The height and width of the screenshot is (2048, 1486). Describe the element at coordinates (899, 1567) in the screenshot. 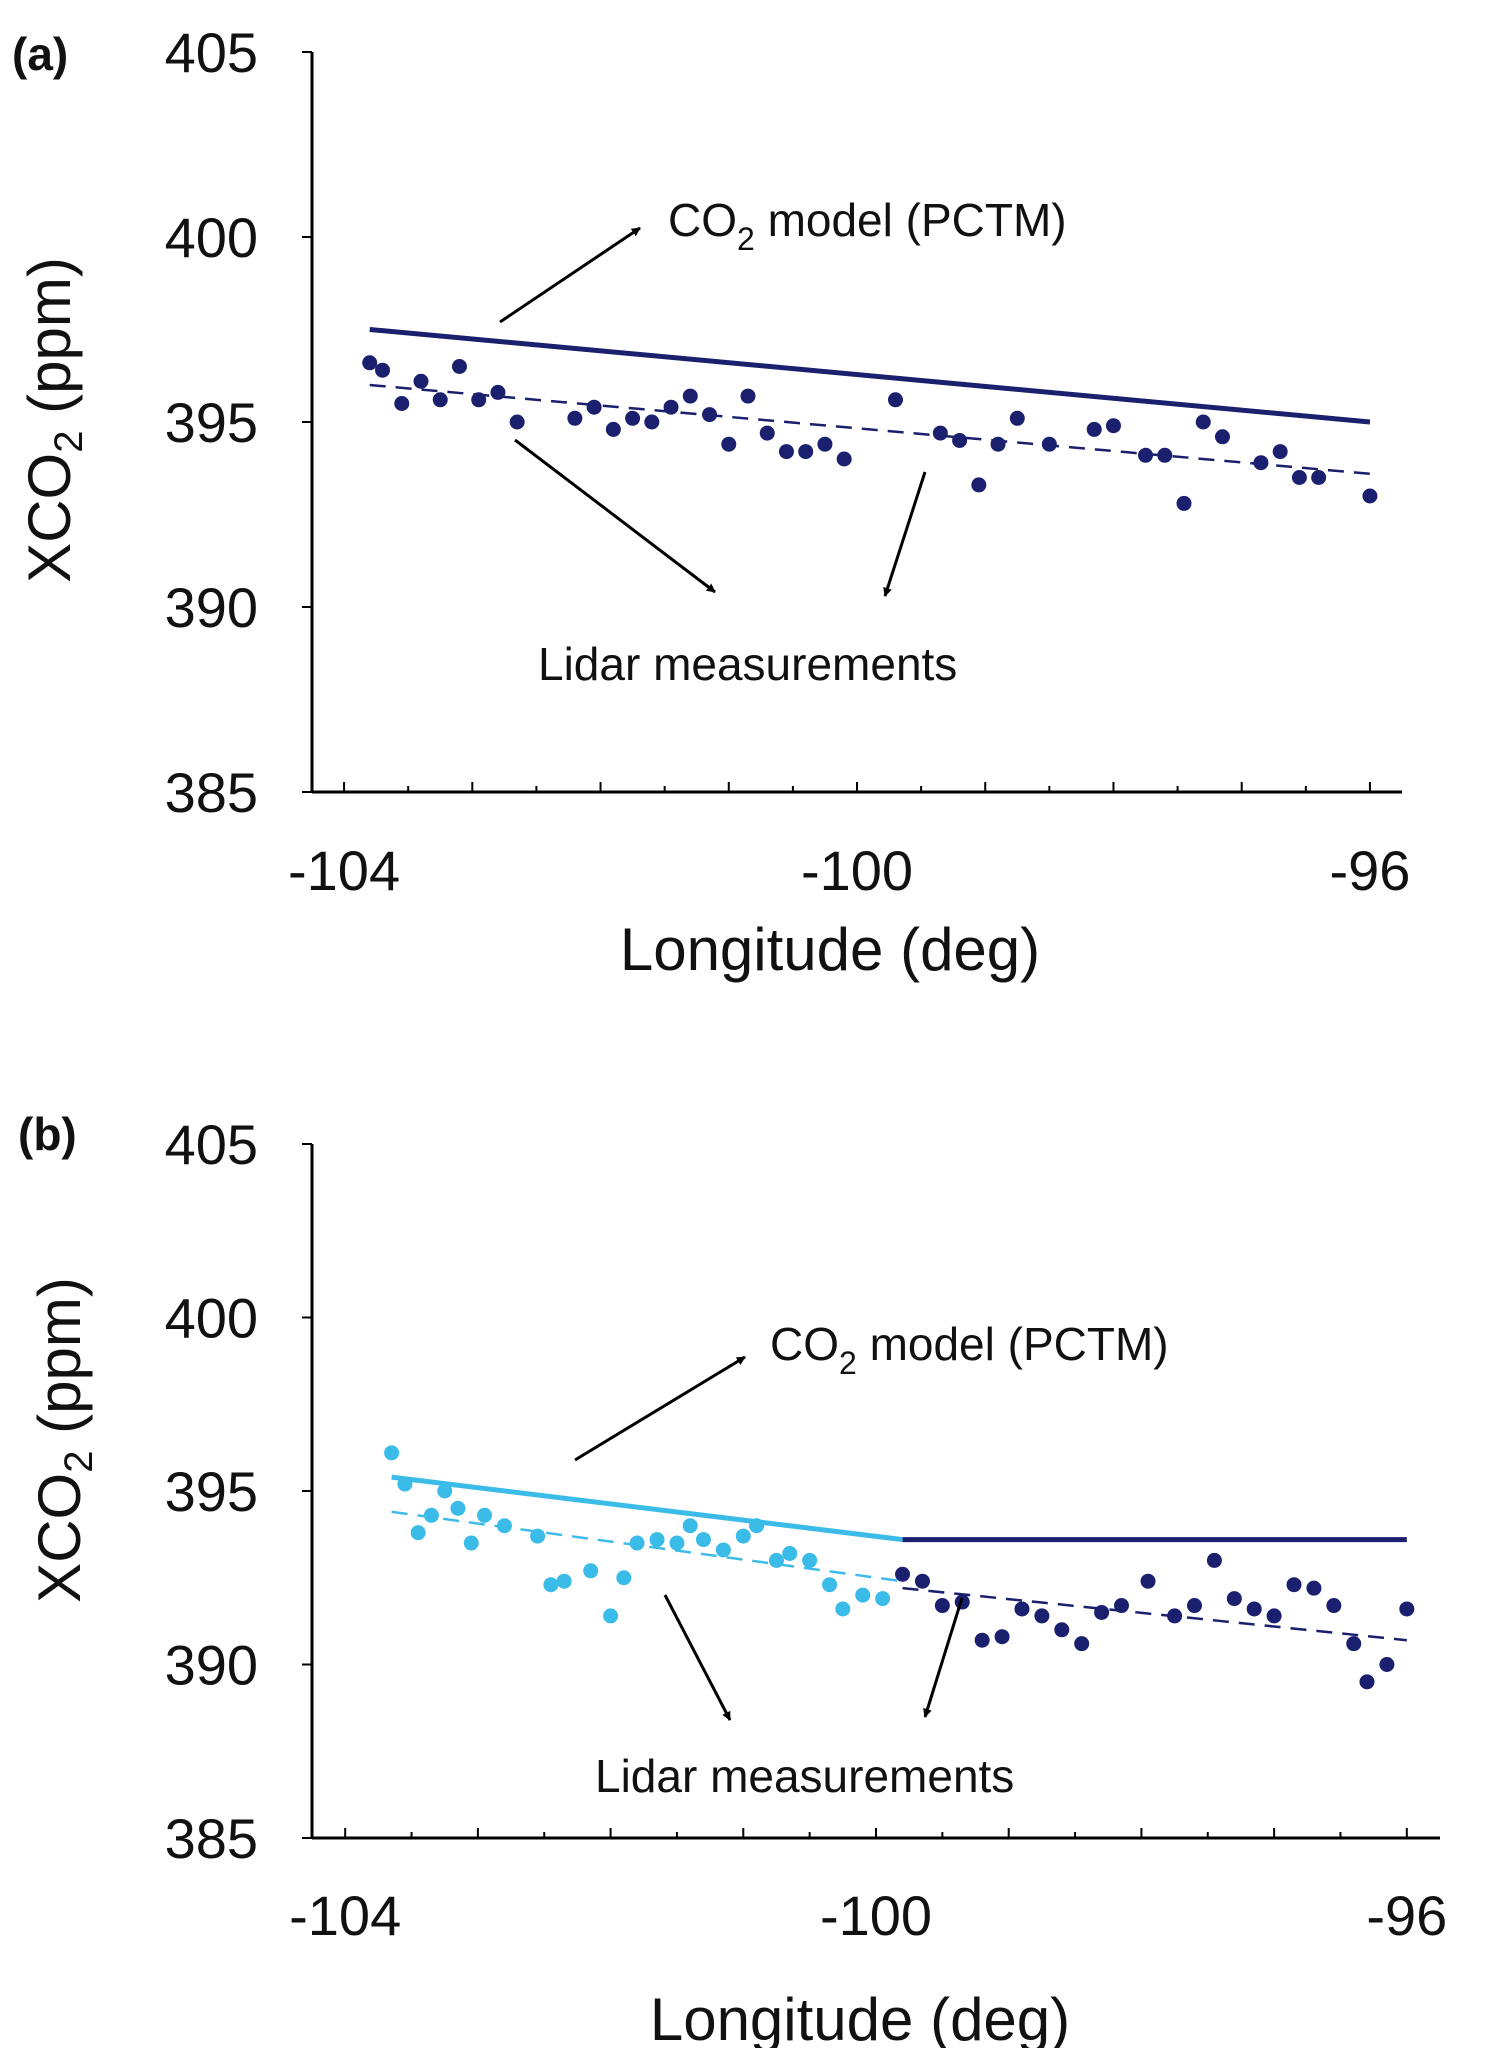

I see `panel-b-marks` at that location.